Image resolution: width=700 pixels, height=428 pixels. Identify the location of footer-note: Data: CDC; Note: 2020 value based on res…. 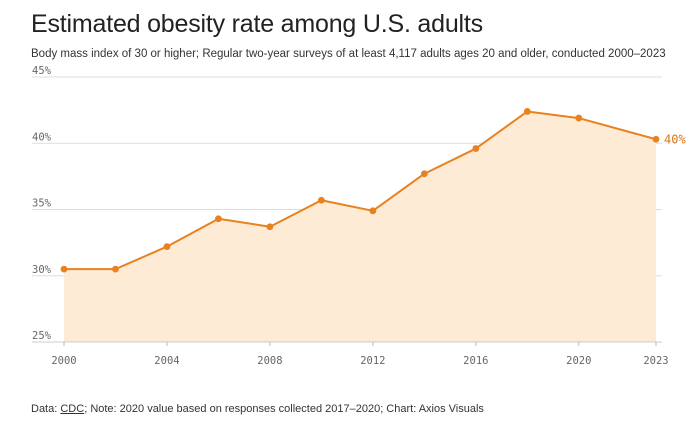
(257, 409).